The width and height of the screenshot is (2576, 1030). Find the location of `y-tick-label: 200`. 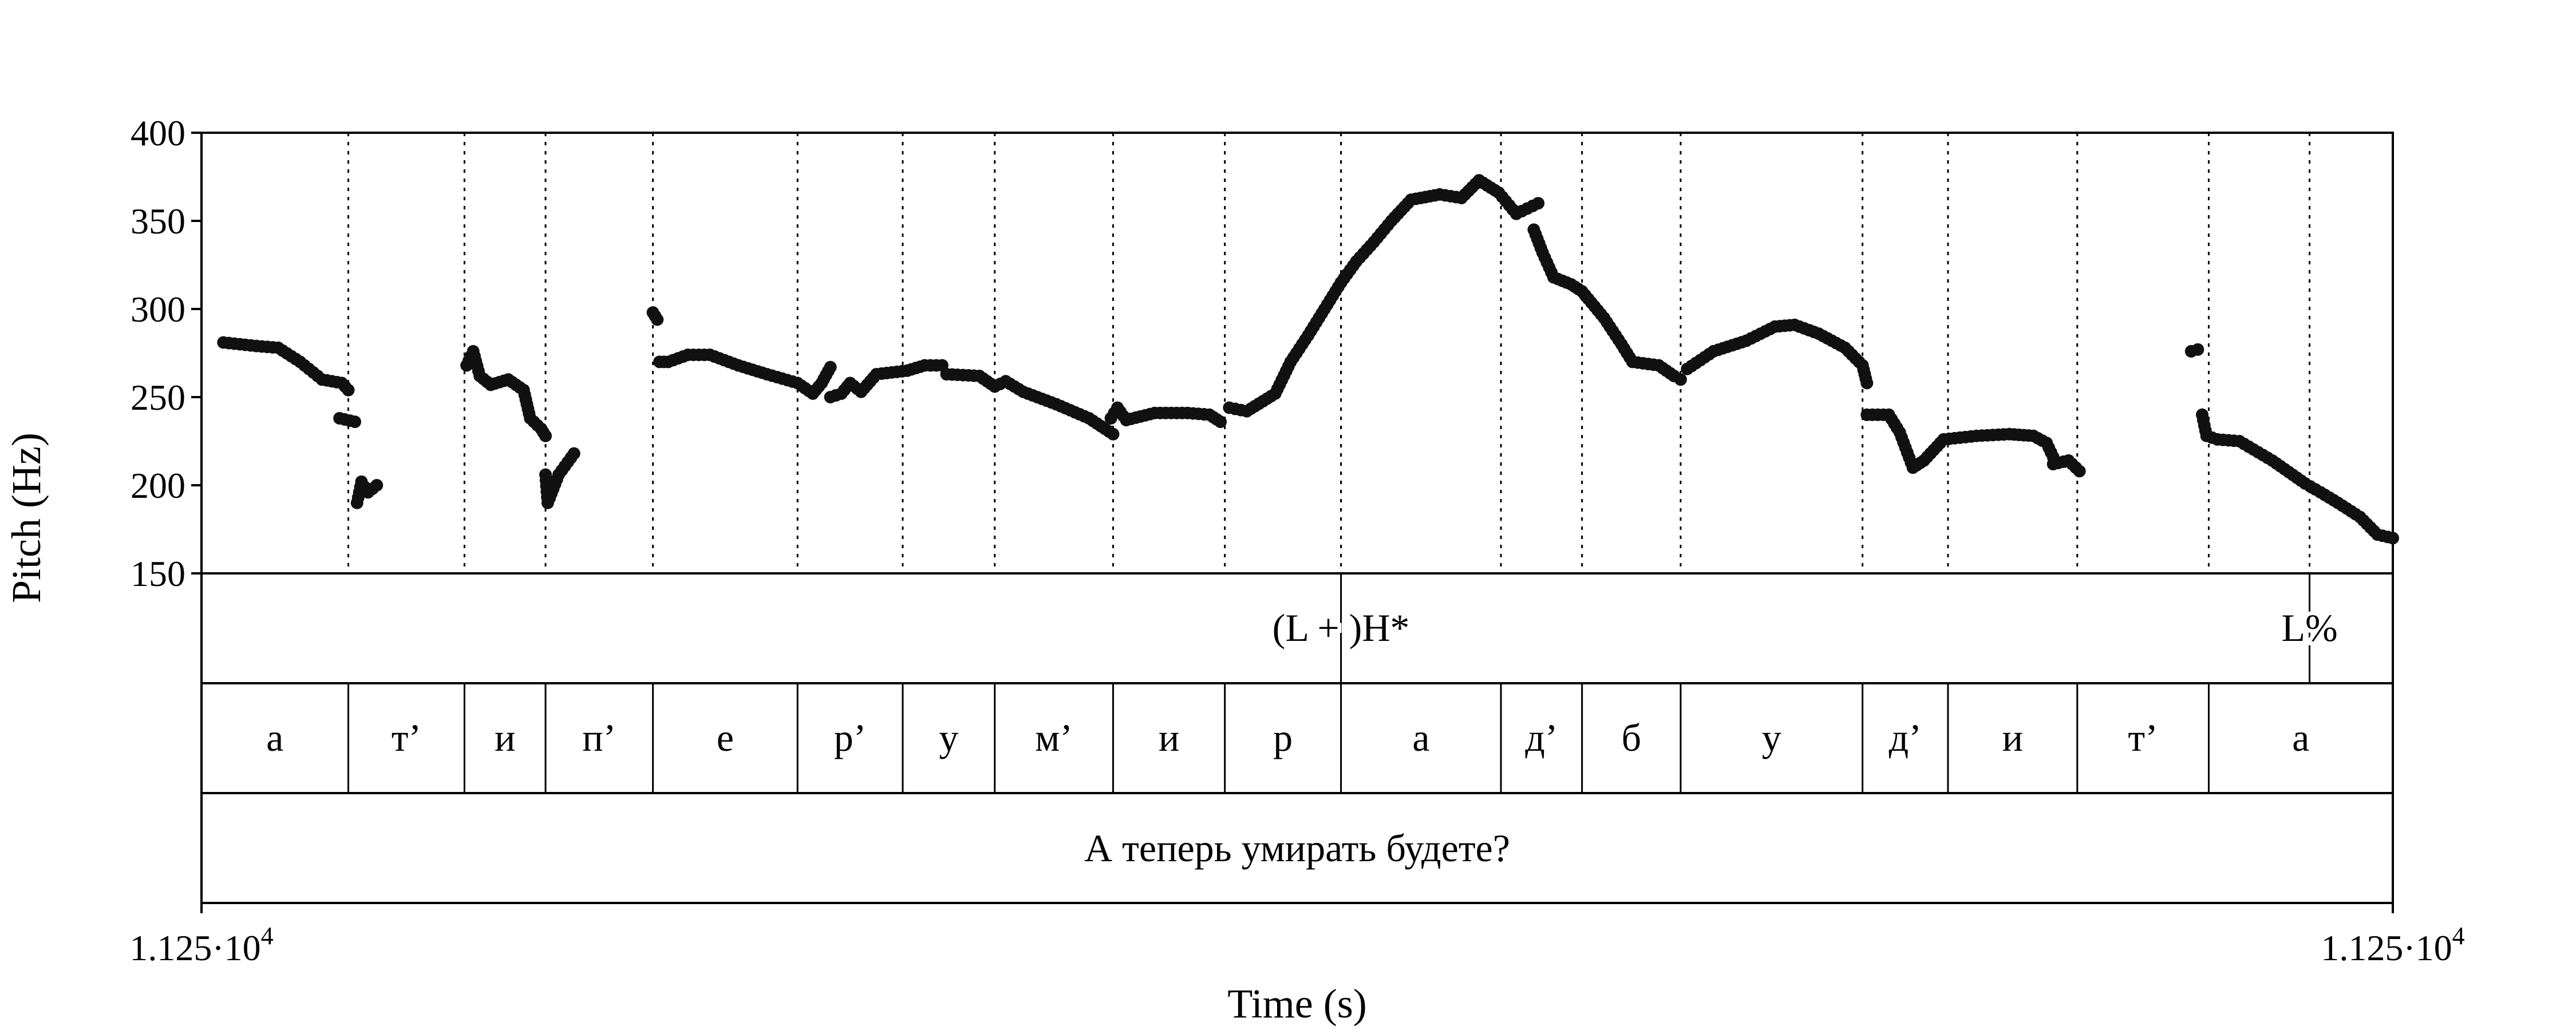

y-tick-label: 200 is located at coordinates (158, 485).